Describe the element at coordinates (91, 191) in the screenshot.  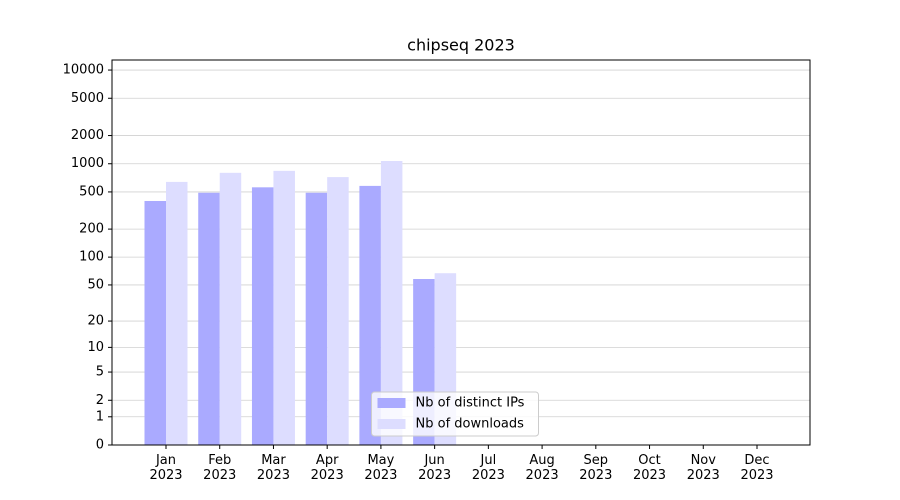
I see `y-tick-label: 500` at that location.